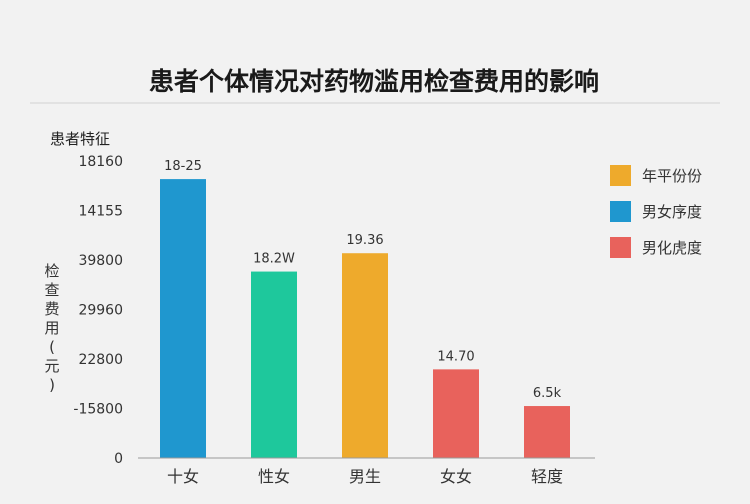 This screenshot has width=750, height=504. I want to click on y-tick-label: 39800, so click(100, 261).